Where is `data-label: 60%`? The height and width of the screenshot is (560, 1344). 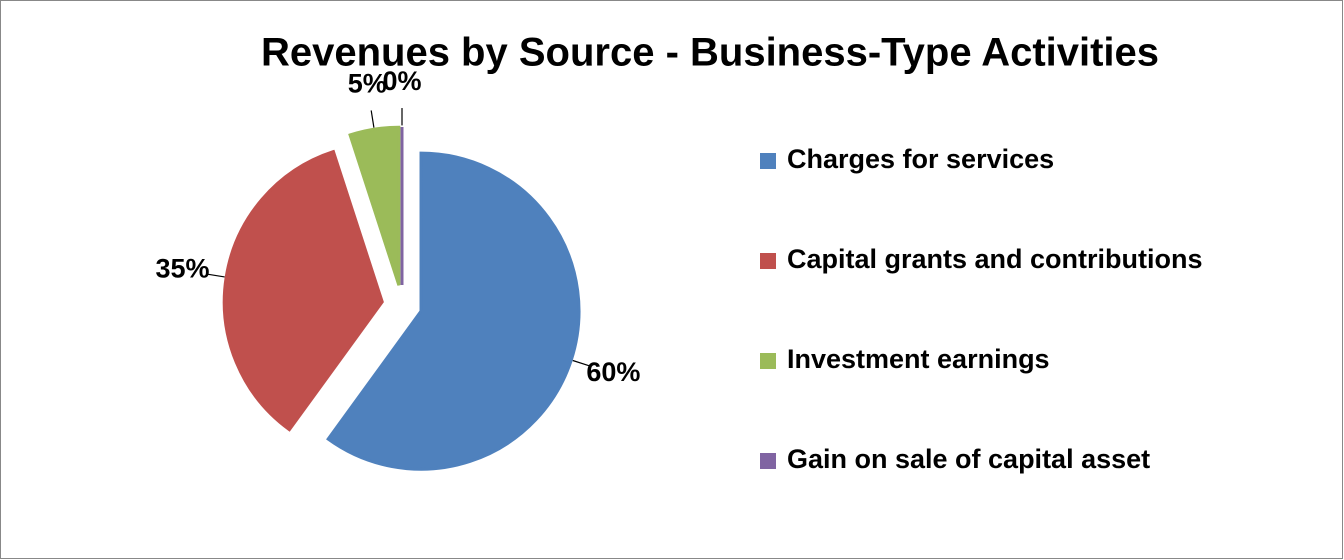 data-label: 60% is located at coordinates (613, 372).